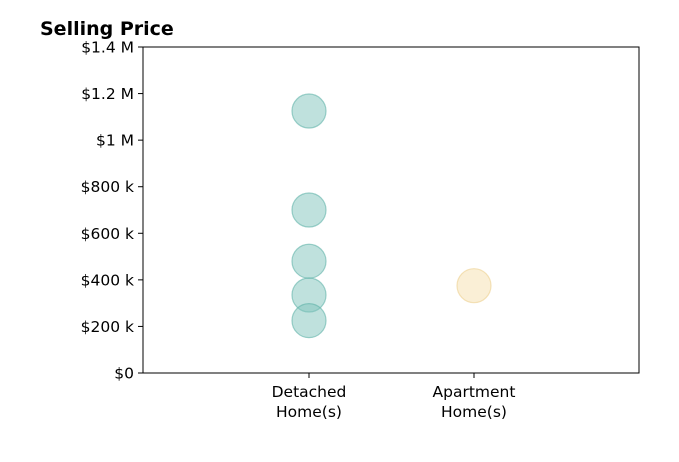  Describe the element at coordinates (474, 402) in the screenshot. I see `x-category-label: Apartment Home(s)` at that location.